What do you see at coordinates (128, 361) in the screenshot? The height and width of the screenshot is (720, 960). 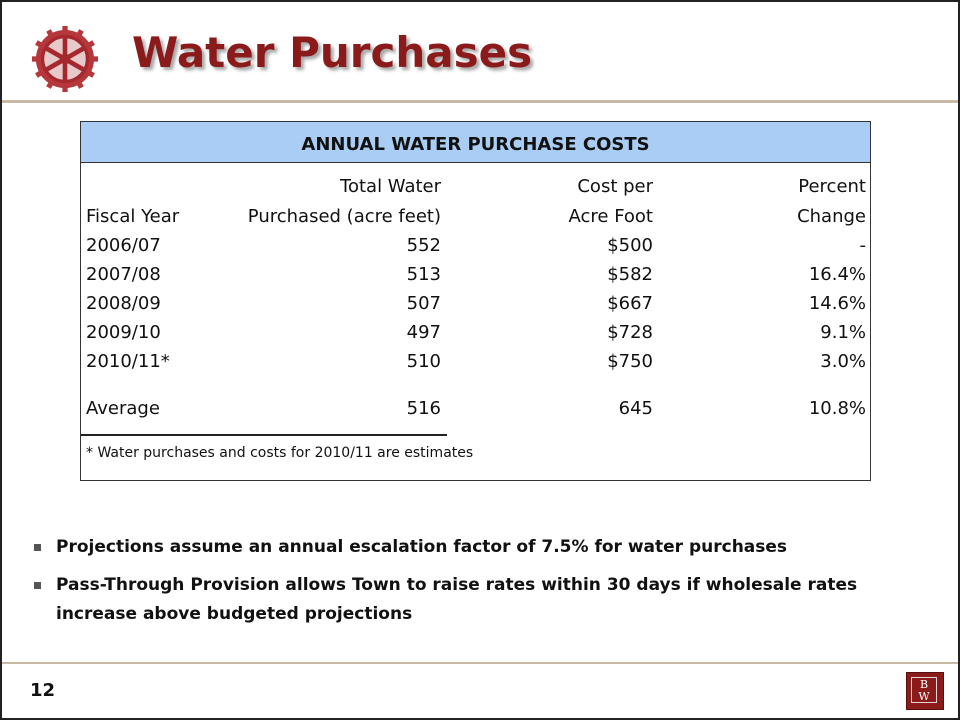 I see `table-cell: 2010/11*` at bounding box center [128, 361].